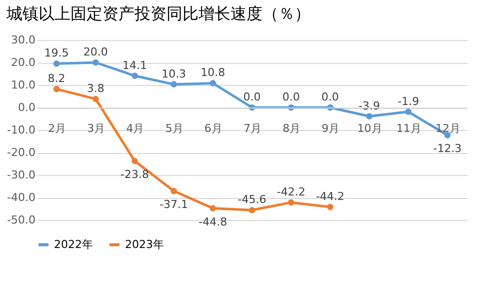 The image size is (496, 283). I want to click on chart-title: 城镇以上固定资产投资同比增长速度（％）, so click(158, 13).